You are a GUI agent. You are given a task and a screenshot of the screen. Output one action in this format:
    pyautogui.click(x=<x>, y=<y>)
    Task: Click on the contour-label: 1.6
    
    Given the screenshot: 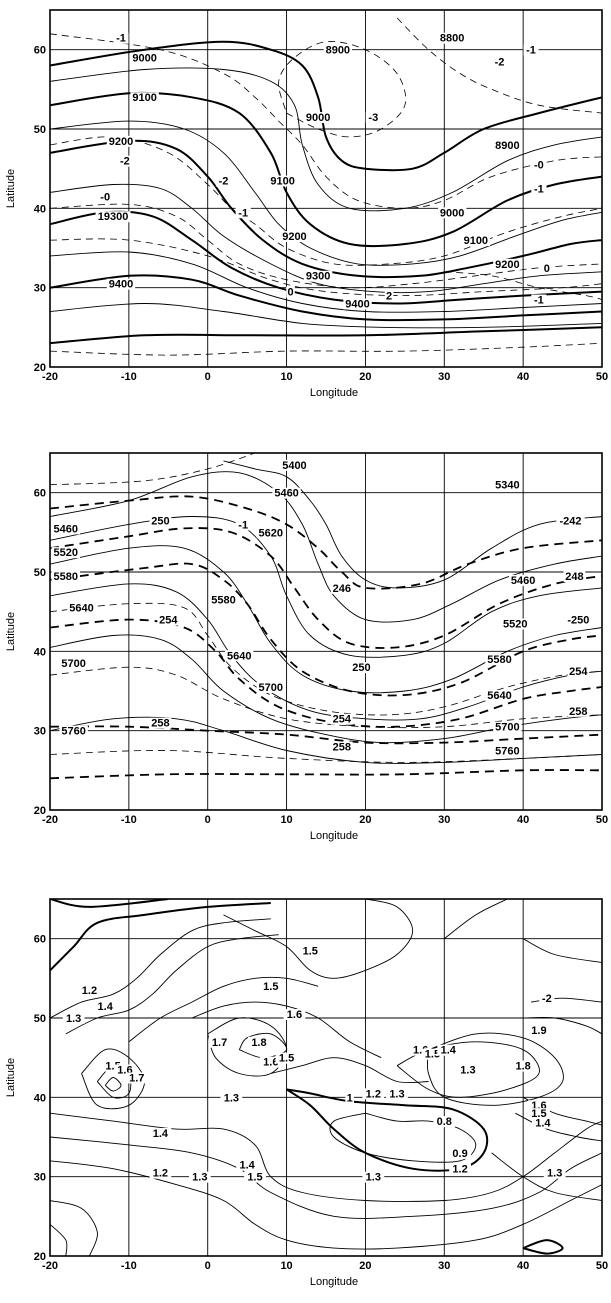 What is the action you would take?
    pyautogui.click(x=294, y=1015)
    